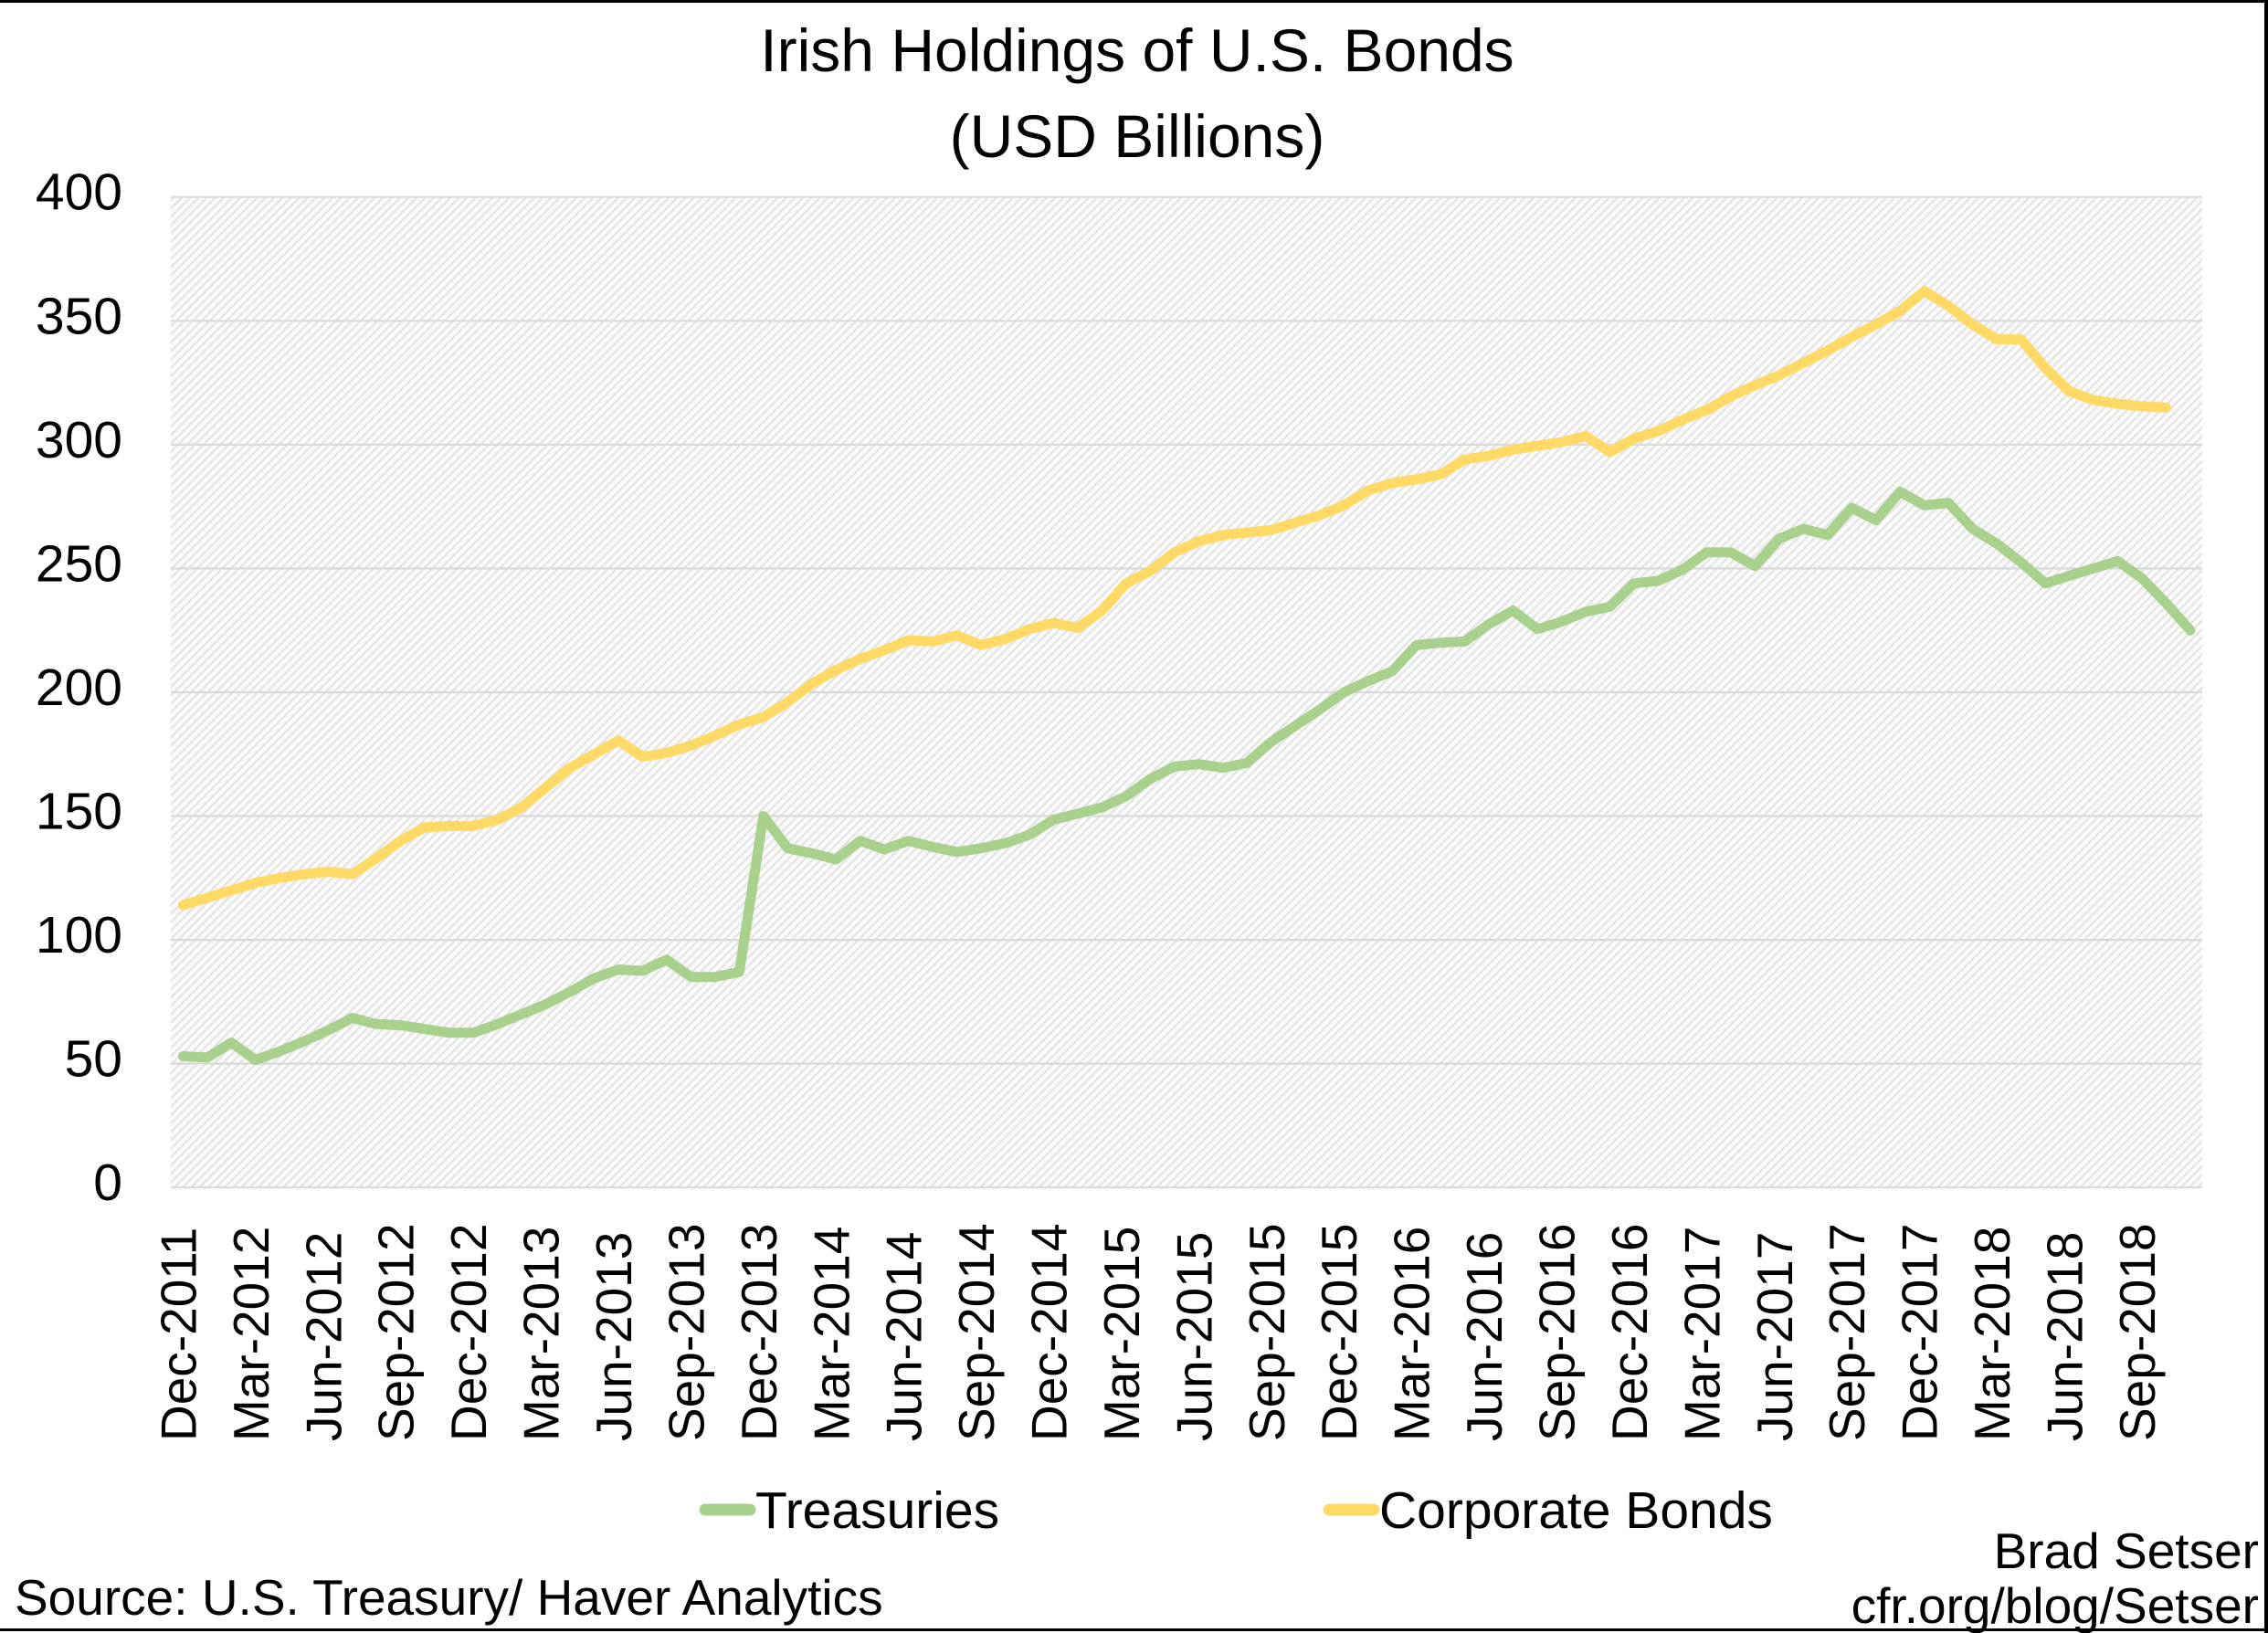 The height and width of the screenshot is (1633, 2268). What do you see at coordinates (79, 316) in the screenshot?
I see `svg-text: 350` at bounding box center [79, 316].